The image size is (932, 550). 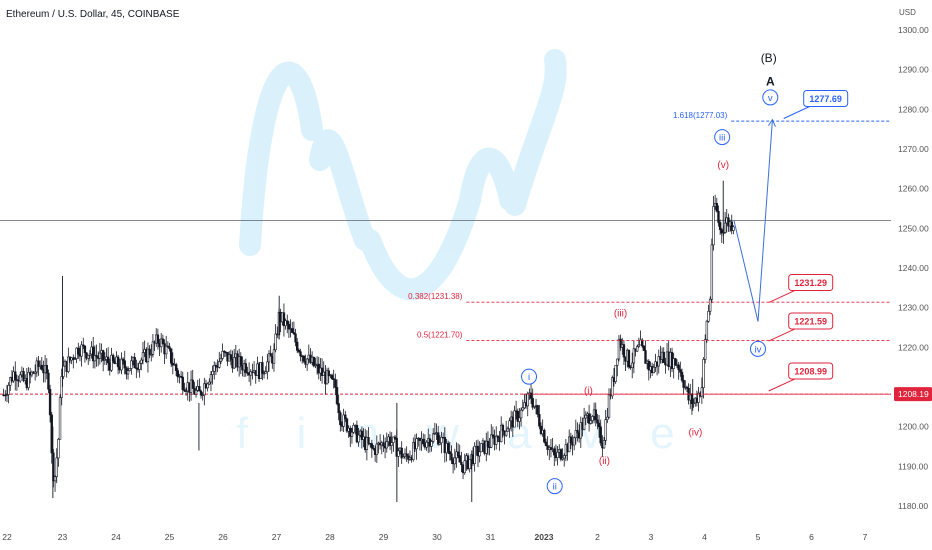 I want to click on wave-label: (iv), so click(x=695, y=432).